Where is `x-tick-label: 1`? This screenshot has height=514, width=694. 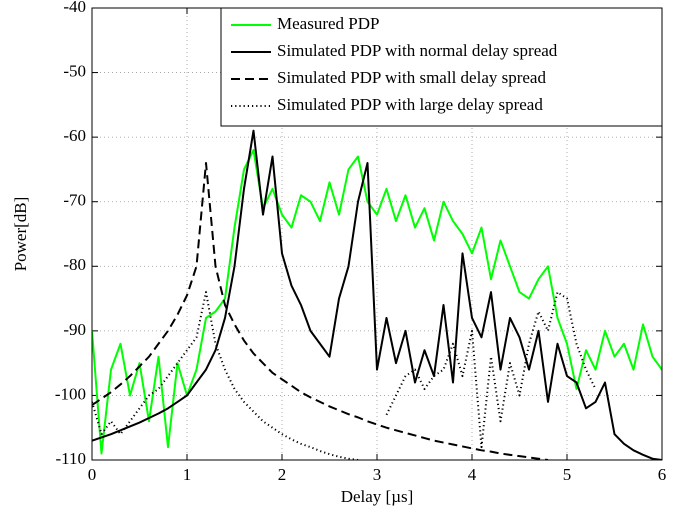 x-tick-label: 1 is located at coordinates (187, 474).